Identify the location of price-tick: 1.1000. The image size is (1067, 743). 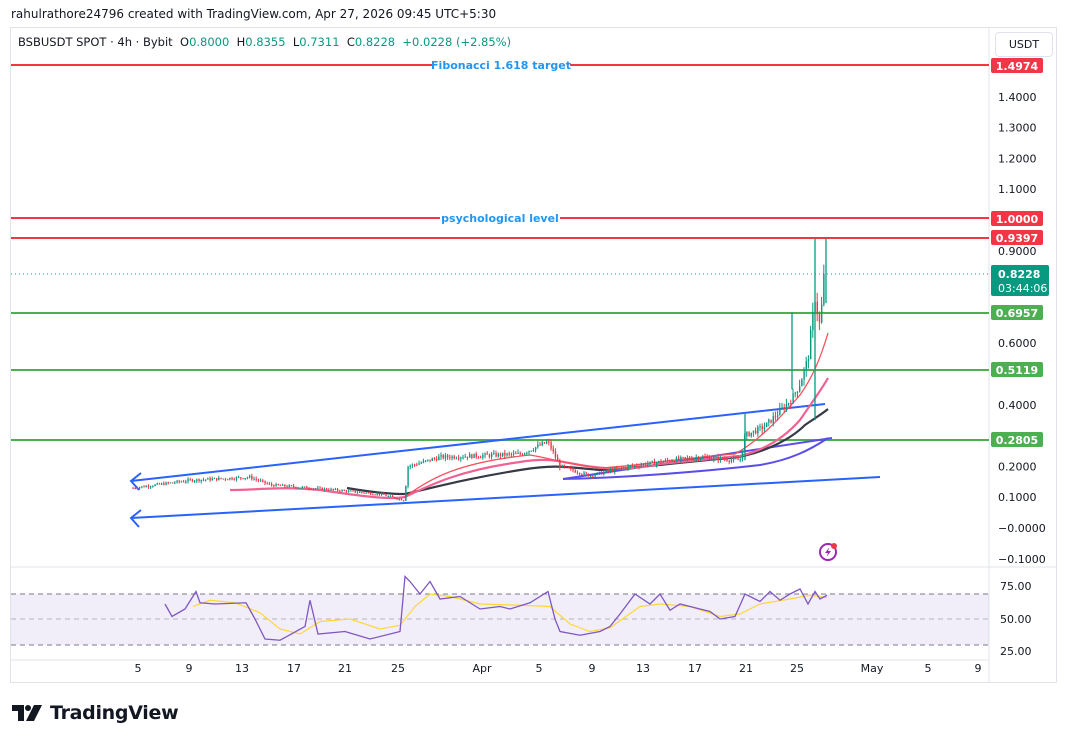
(1017, 189).